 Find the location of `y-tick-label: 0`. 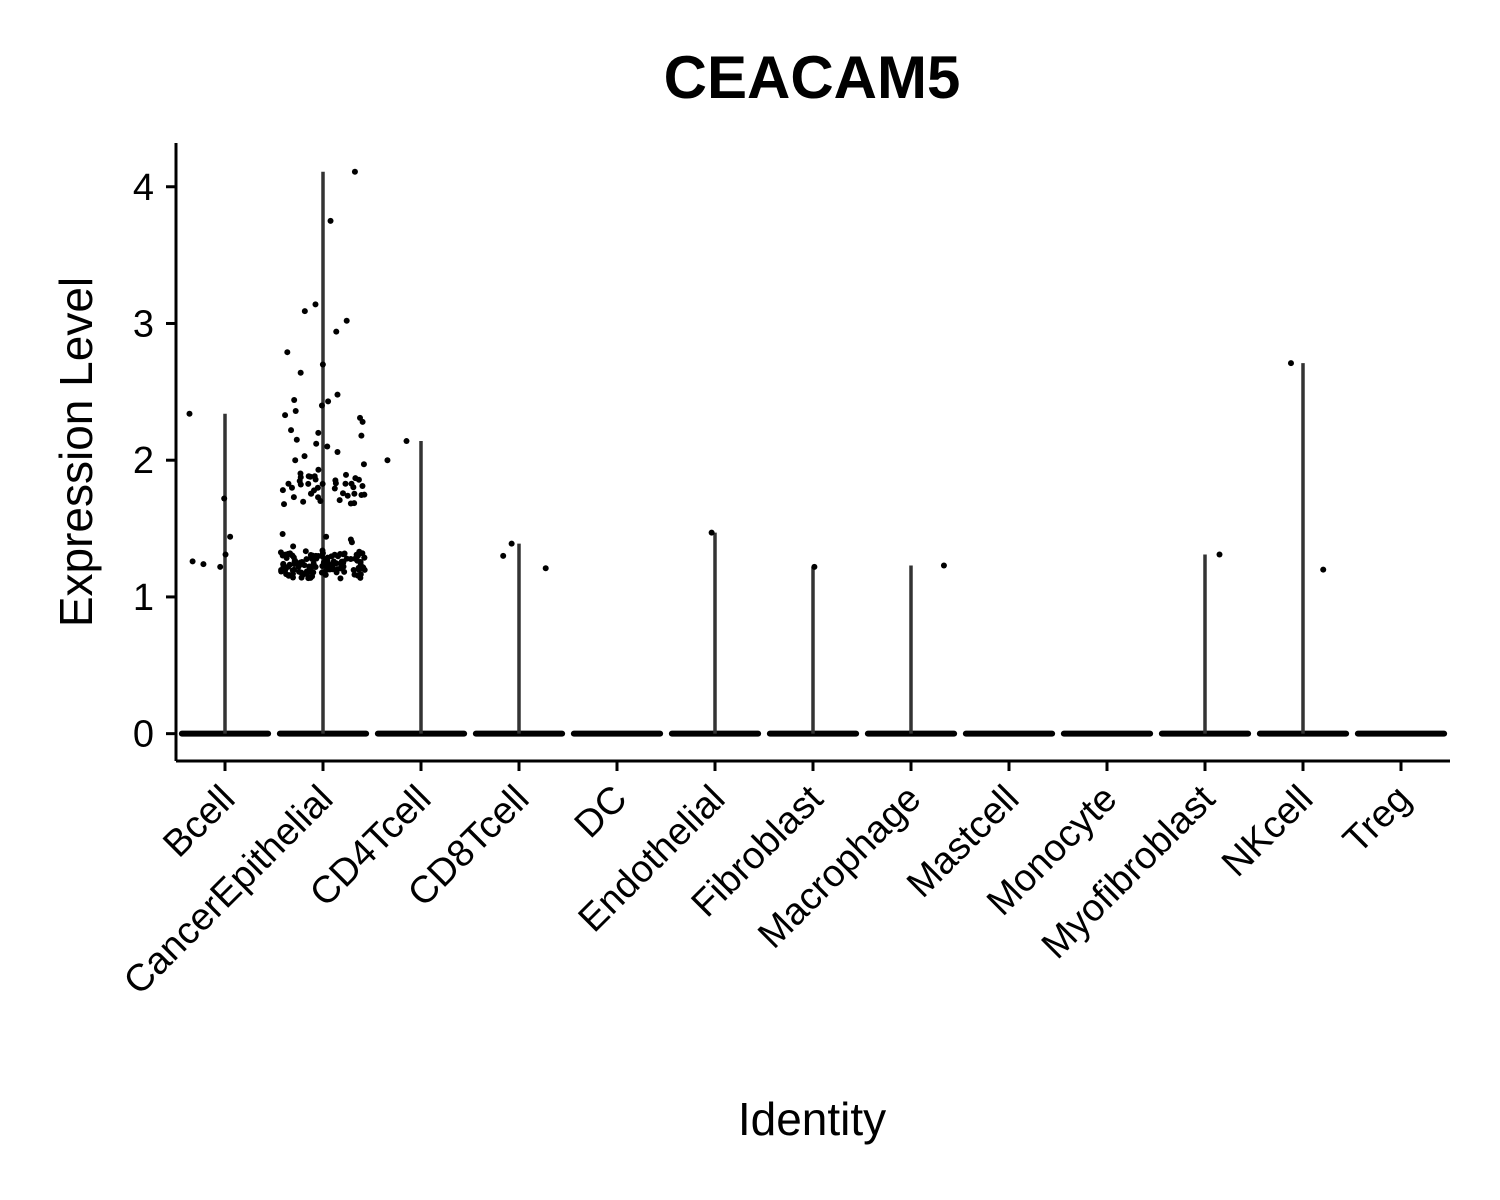

y-tick-label: 0 is located at coordinates (143, 735).